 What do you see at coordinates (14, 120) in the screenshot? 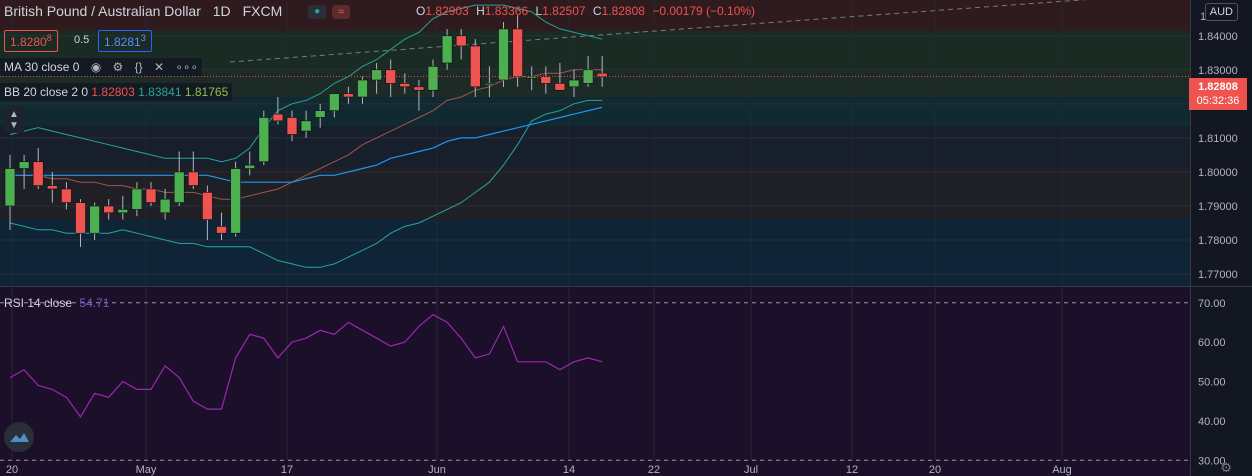
I see `chevron-down-icon: ▲ ▼` at bounding box center [14, 120].